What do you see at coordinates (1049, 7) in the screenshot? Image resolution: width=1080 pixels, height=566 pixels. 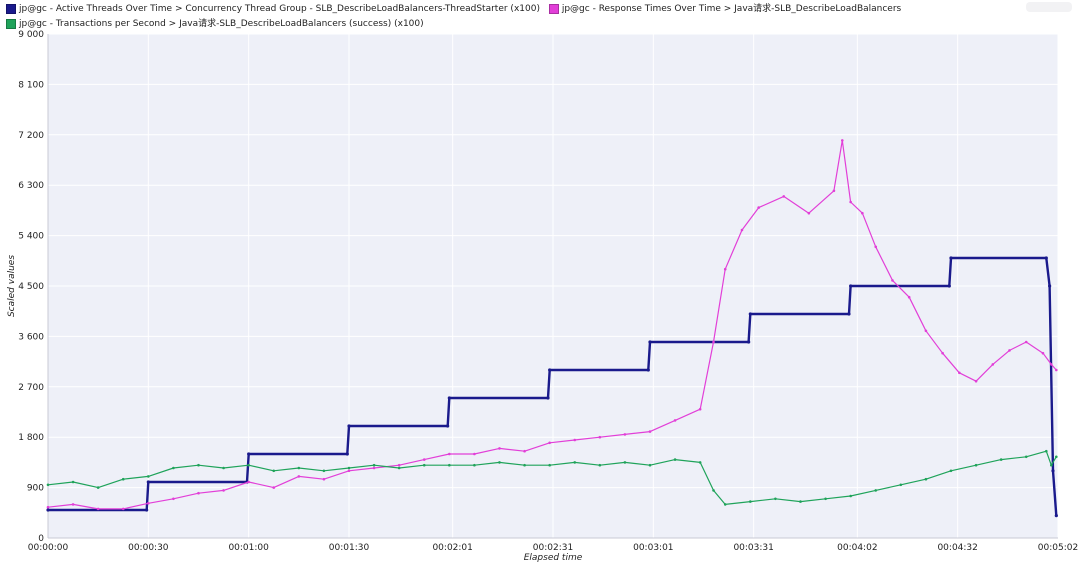 I see `window-control-strip` at bounding box center [1049, 7].